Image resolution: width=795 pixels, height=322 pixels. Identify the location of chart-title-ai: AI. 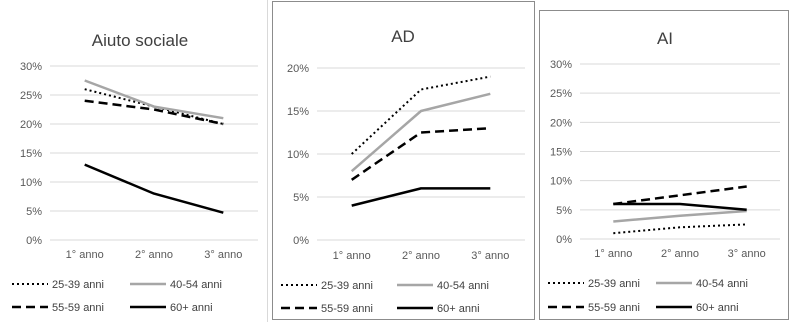
(665, 38).